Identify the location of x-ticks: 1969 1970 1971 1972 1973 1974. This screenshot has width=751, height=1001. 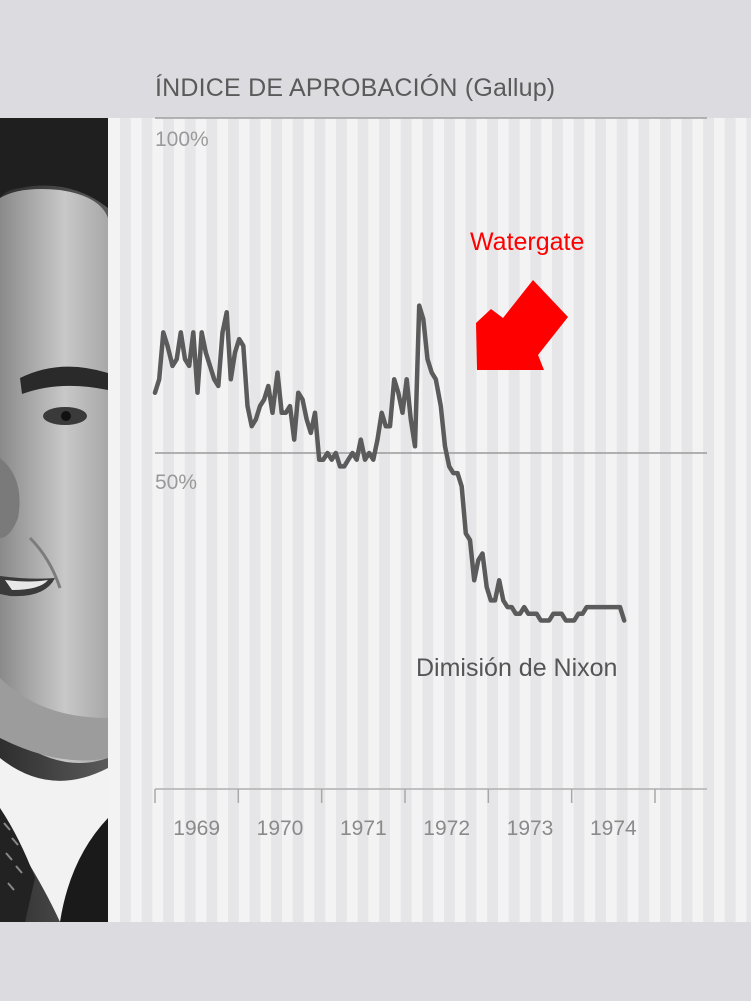
(405, 814).